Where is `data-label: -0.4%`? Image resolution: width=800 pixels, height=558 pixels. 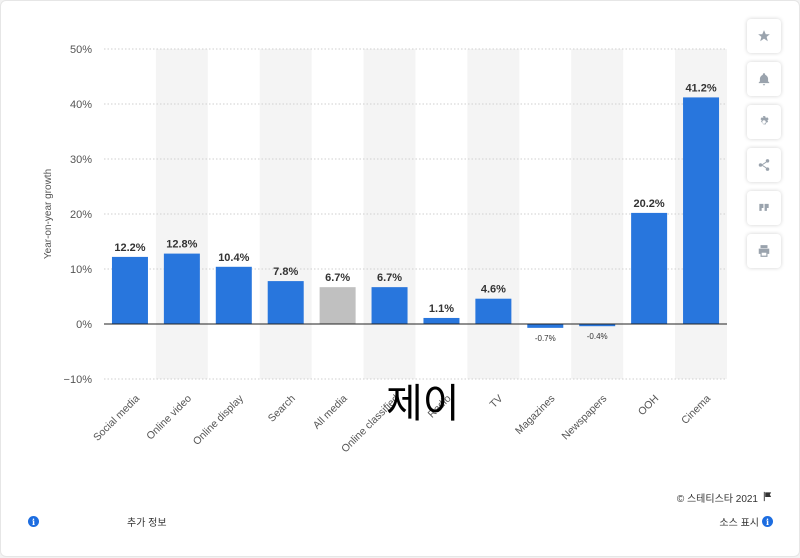 data-label: -0.4% is located at coordinates (597, 336).